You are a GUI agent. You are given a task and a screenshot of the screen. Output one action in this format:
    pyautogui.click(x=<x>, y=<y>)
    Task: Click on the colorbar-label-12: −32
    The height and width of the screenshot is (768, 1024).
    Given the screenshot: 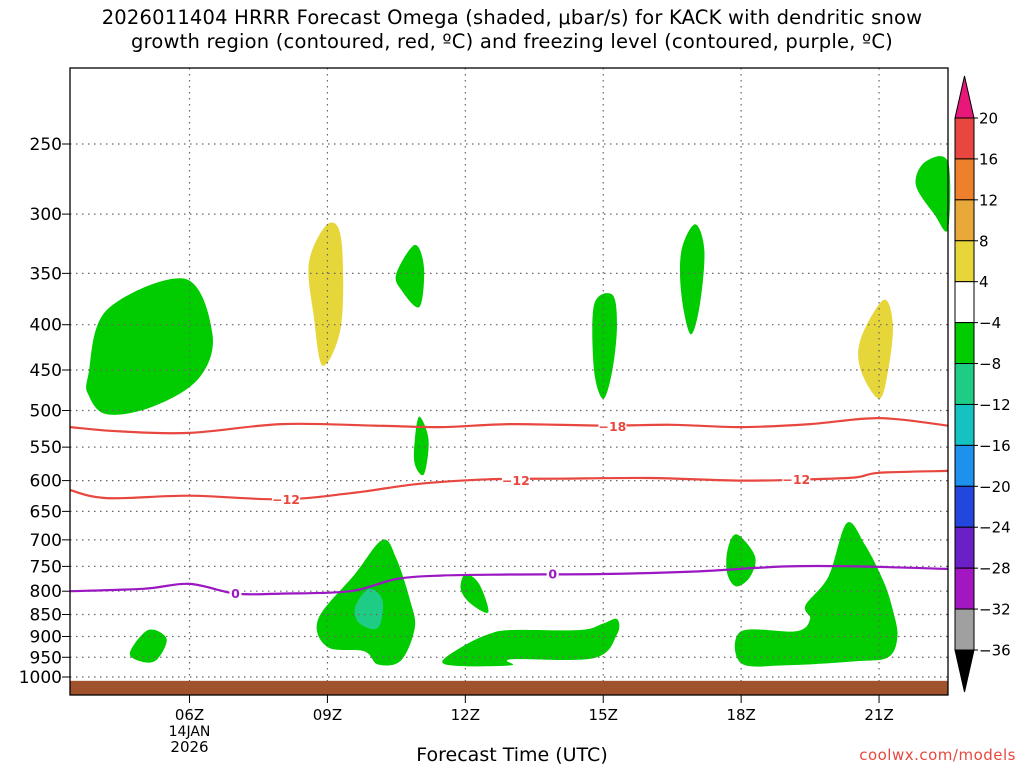 What is the action you would take?
    pyautogui.click(x=995, y=610)
    